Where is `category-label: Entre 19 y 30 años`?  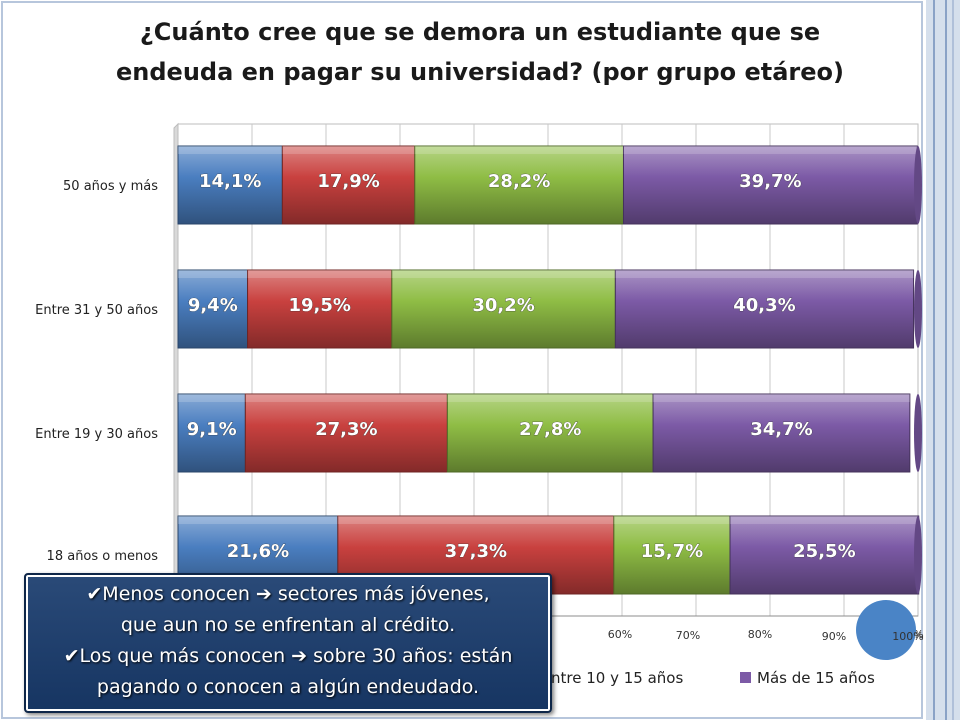
category-label: Entre 19 y 30 años is located at coordinates (96, 434).